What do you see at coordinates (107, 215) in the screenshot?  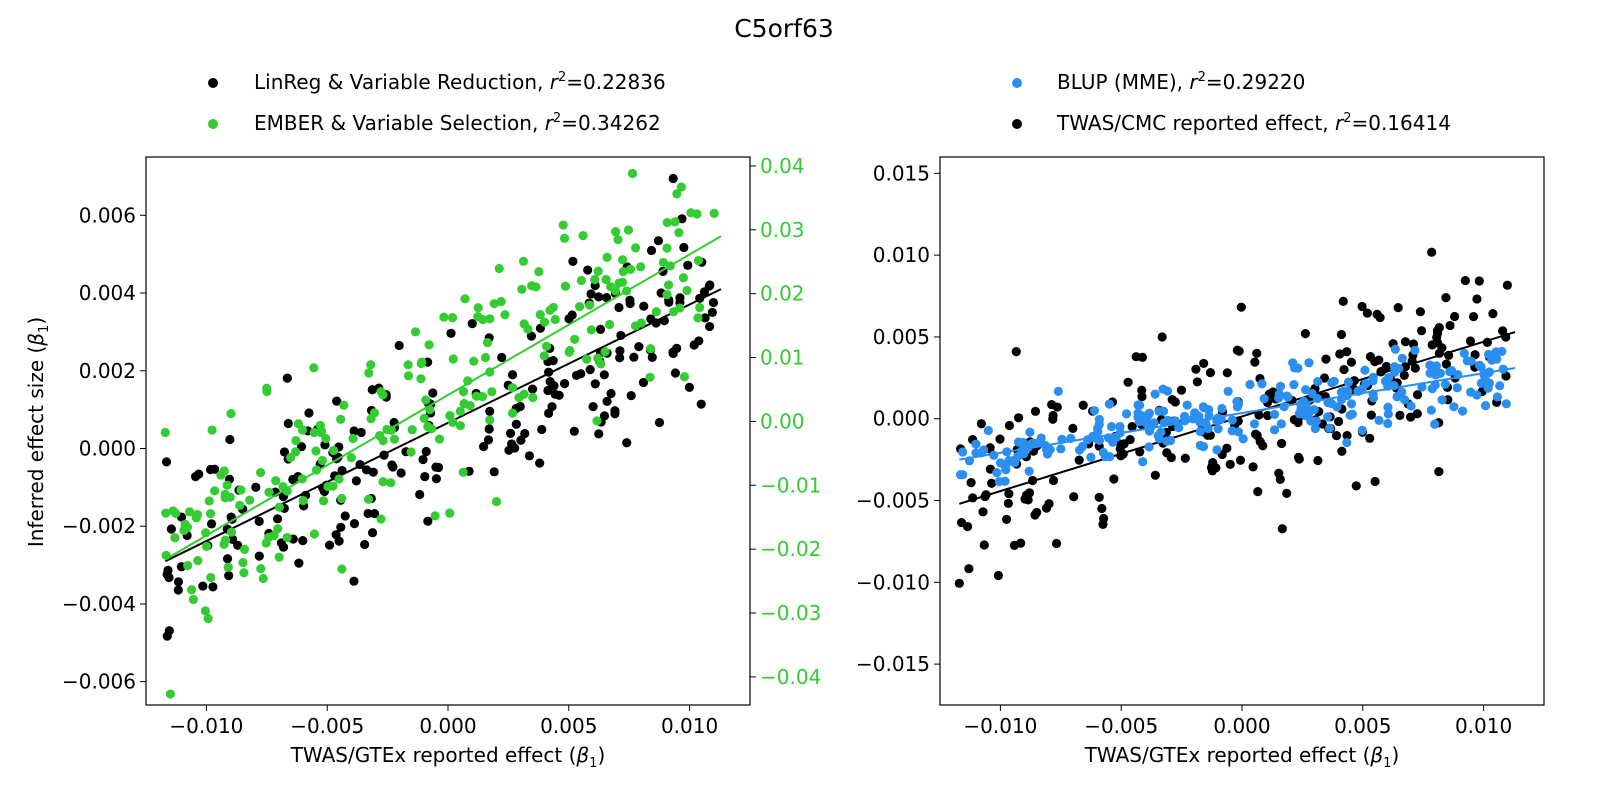 I see `left-y-tick-label: 0.006` at bounding box center [107, 215].